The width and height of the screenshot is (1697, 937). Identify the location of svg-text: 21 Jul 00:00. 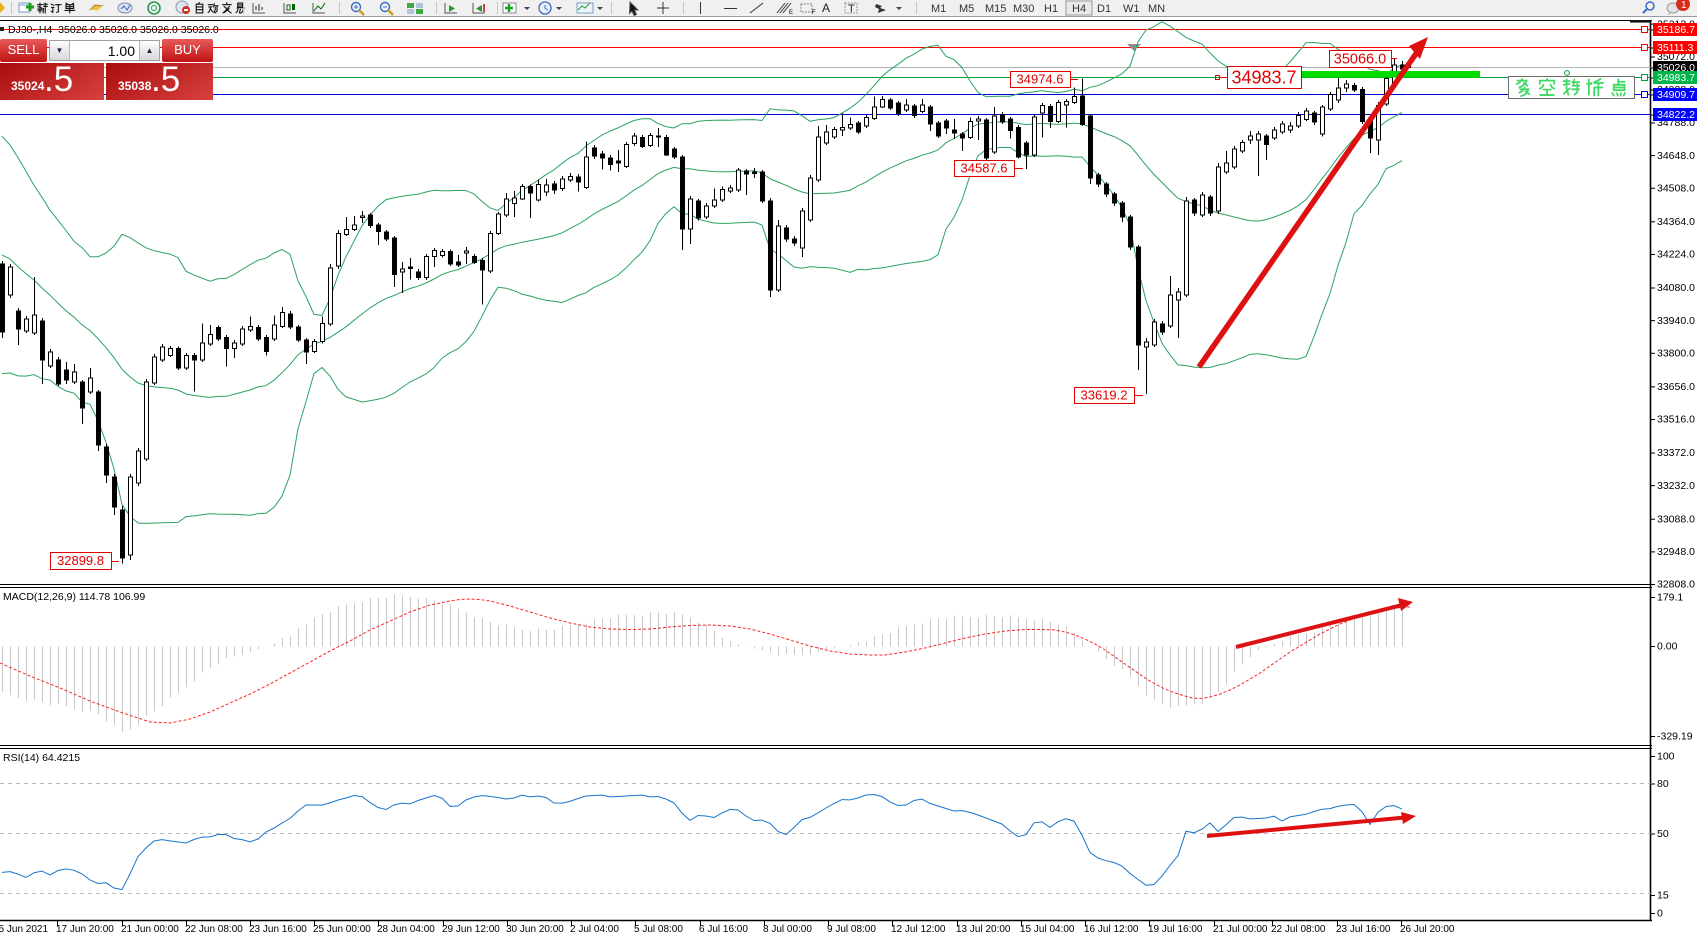
(1240, 929).